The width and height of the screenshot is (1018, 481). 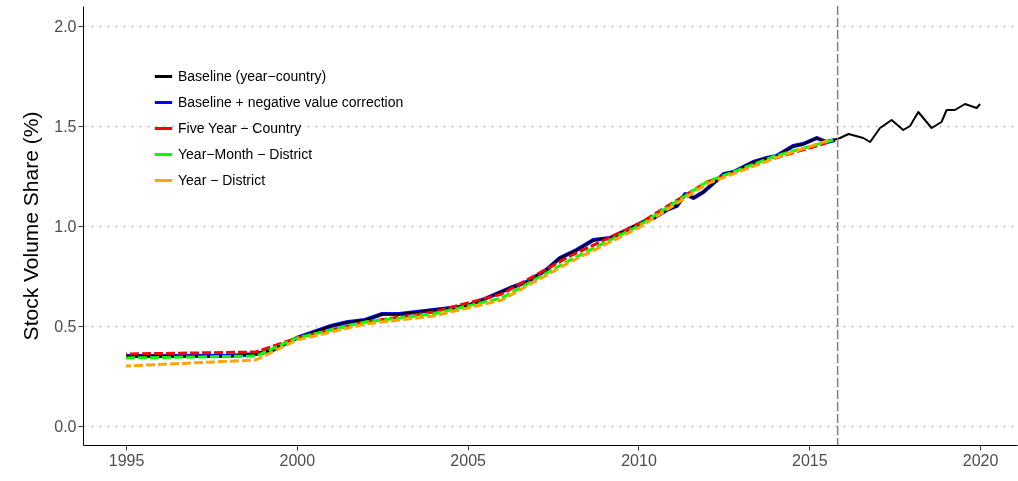 I want to click on y-tick-label: 1.0, so click(x=65, y=226).